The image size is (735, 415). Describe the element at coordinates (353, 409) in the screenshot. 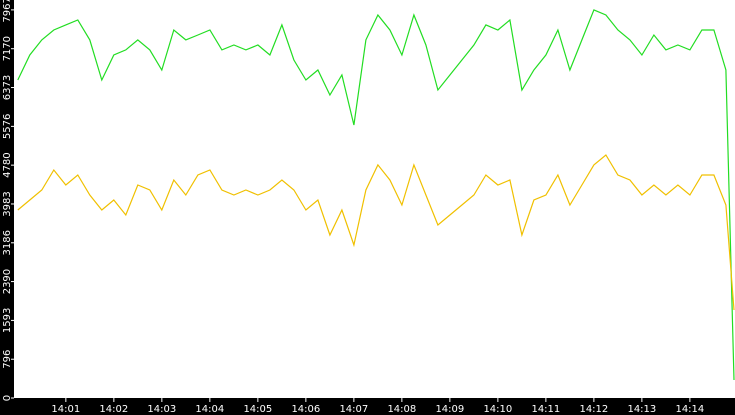

I see `x-tick-label: 14:07` at that location.